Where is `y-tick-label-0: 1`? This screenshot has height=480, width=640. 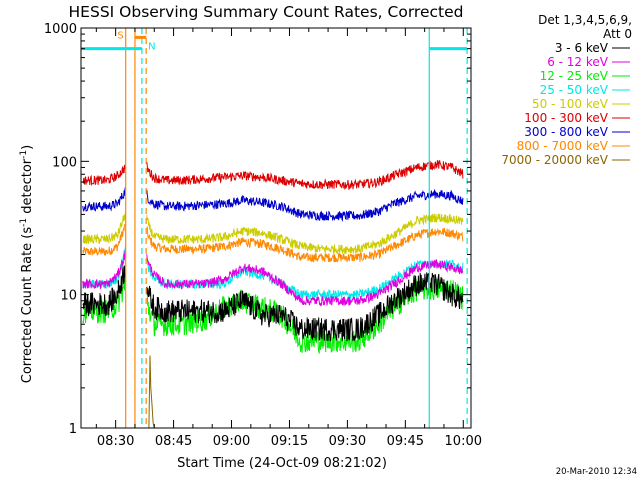
y-tick-label-0: 1 is located at coordinates (73, 429).